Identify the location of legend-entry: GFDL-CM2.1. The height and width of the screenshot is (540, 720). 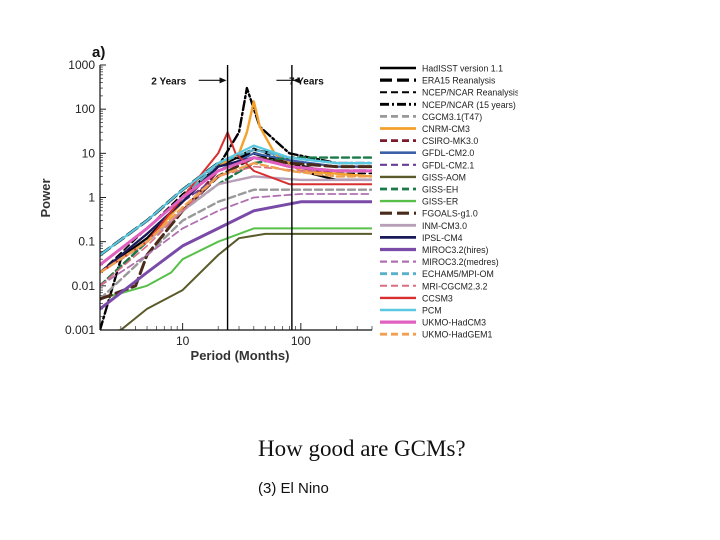
(448, 165).